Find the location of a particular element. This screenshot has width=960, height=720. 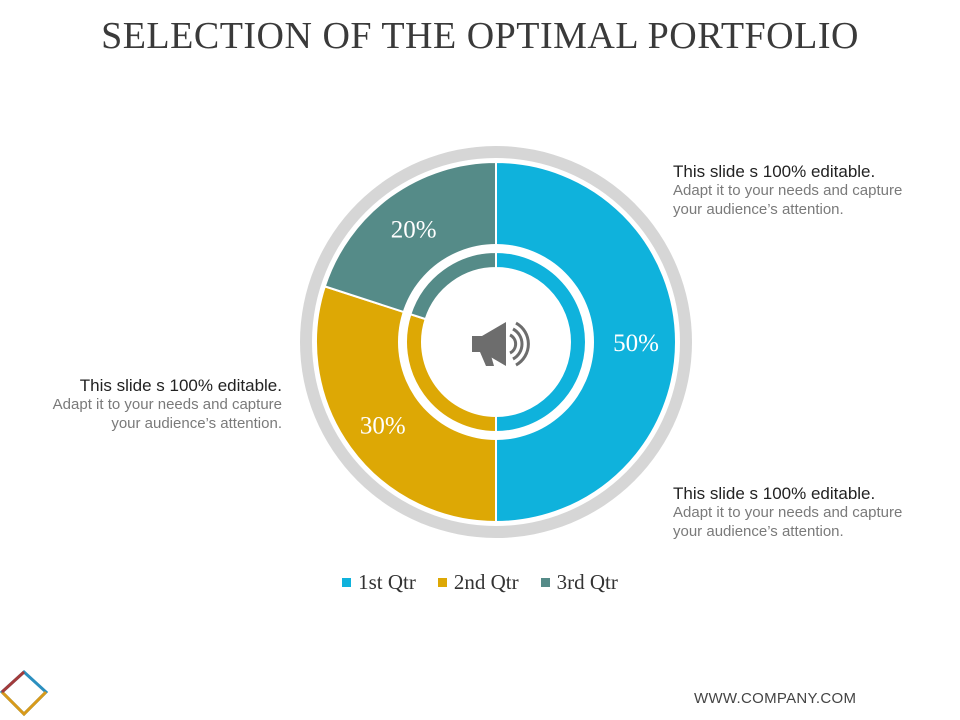

legend-label: 1st Qtr is located at coordinates (387, 582).